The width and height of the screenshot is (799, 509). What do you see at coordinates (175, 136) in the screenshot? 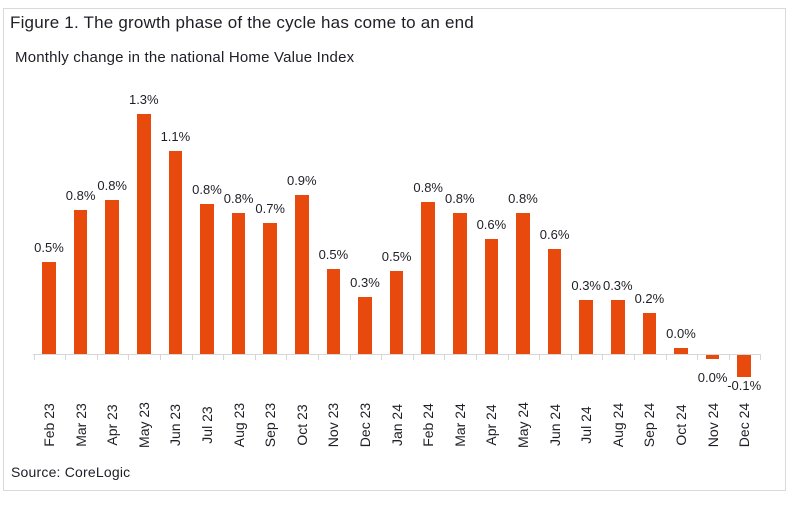
I see `bar-value-label: 1.1%` at bounding box center [175, 136].